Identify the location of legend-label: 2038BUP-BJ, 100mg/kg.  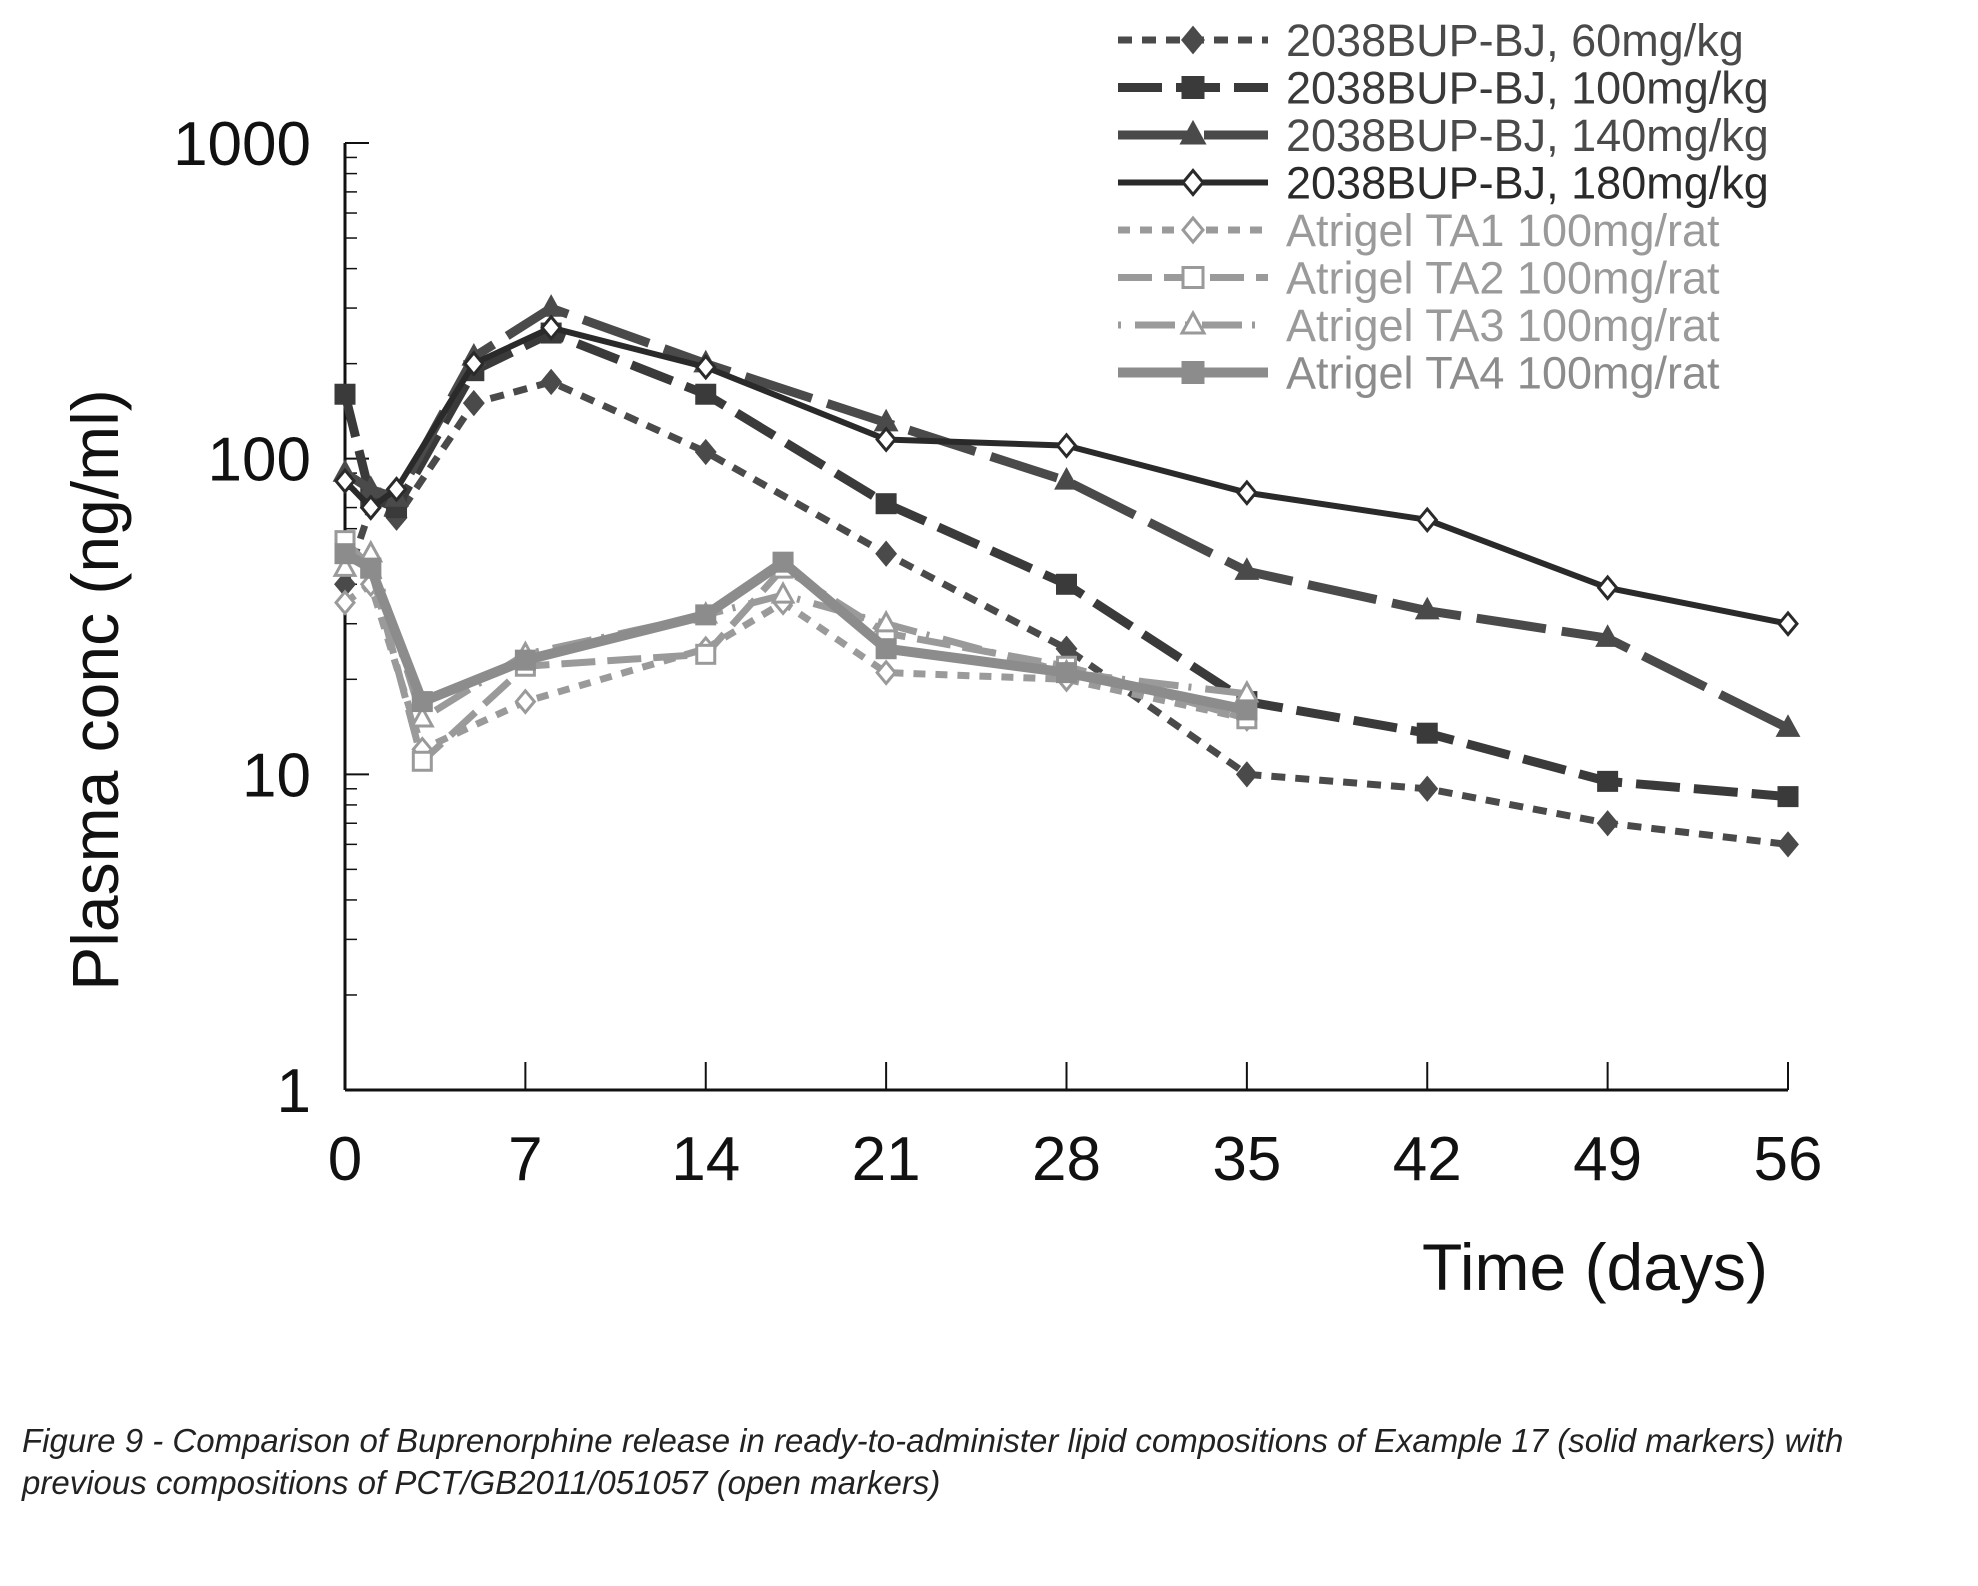
(1527, 88).